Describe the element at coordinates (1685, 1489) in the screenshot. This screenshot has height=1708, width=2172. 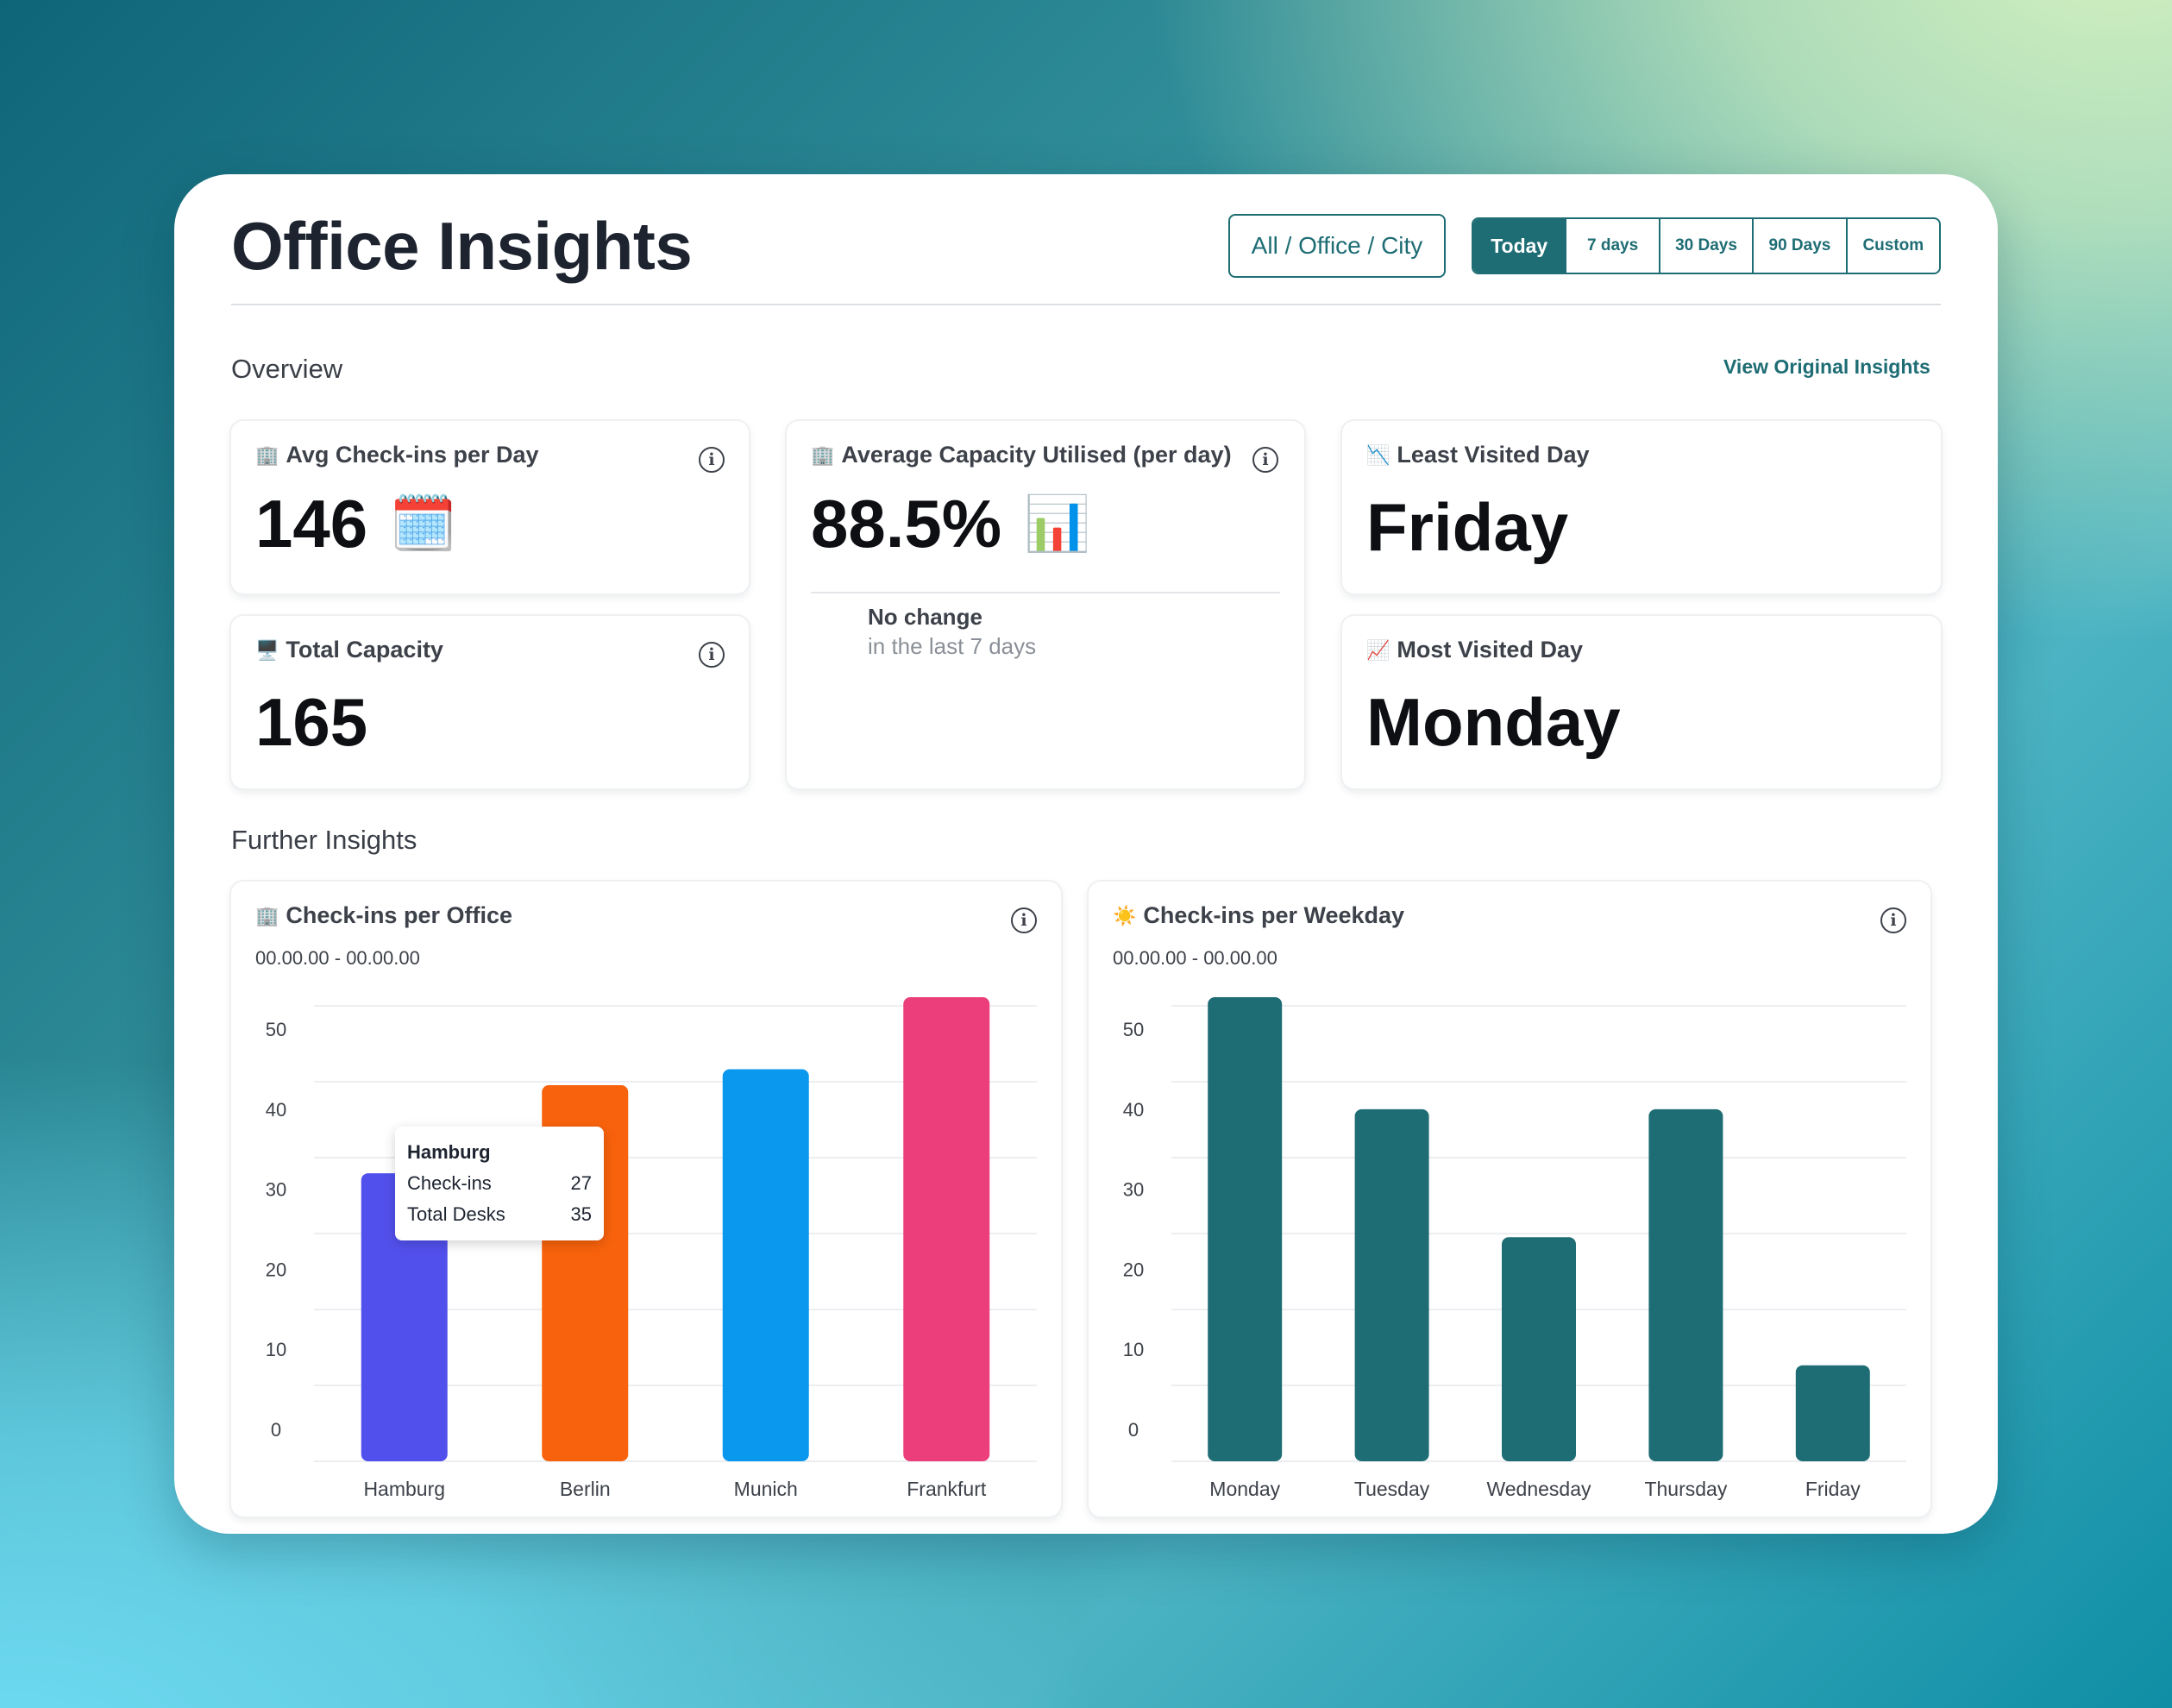
I see `x-tick-label: Thursday` at that location.